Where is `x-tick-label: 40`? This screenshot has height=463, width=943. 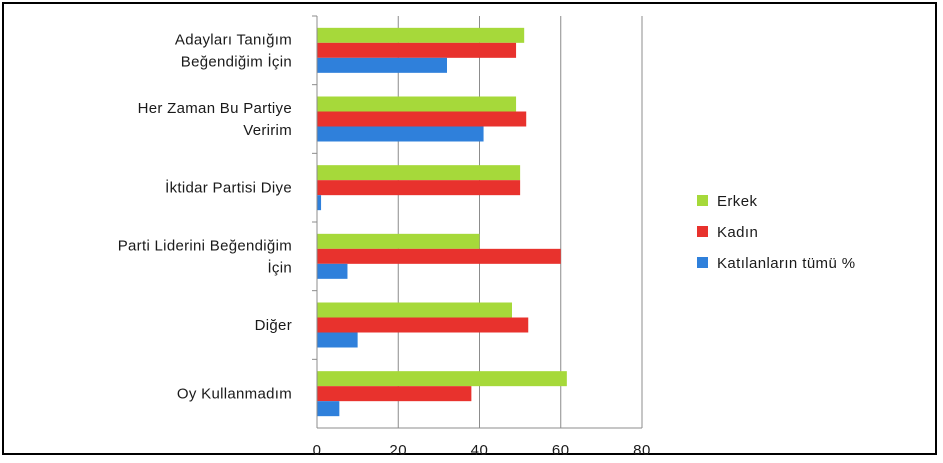
x-tick-label: 40 is located at coordinates (480, 450).